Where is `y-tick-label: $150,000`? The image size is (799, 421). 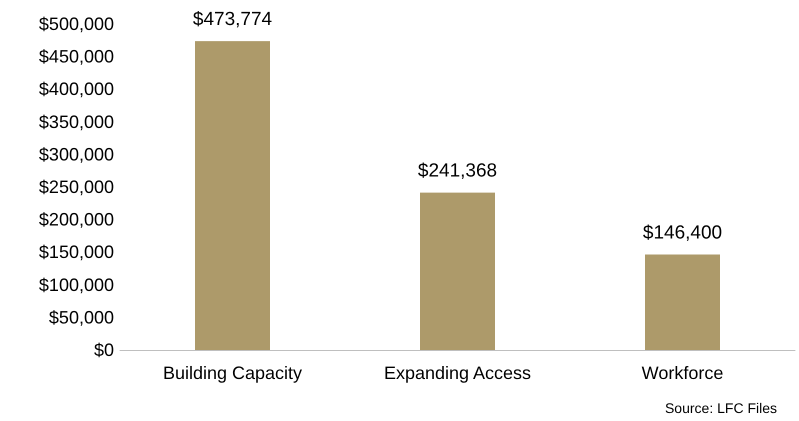 y-tick-label: $150,000 is located at coordinates (76, 252).